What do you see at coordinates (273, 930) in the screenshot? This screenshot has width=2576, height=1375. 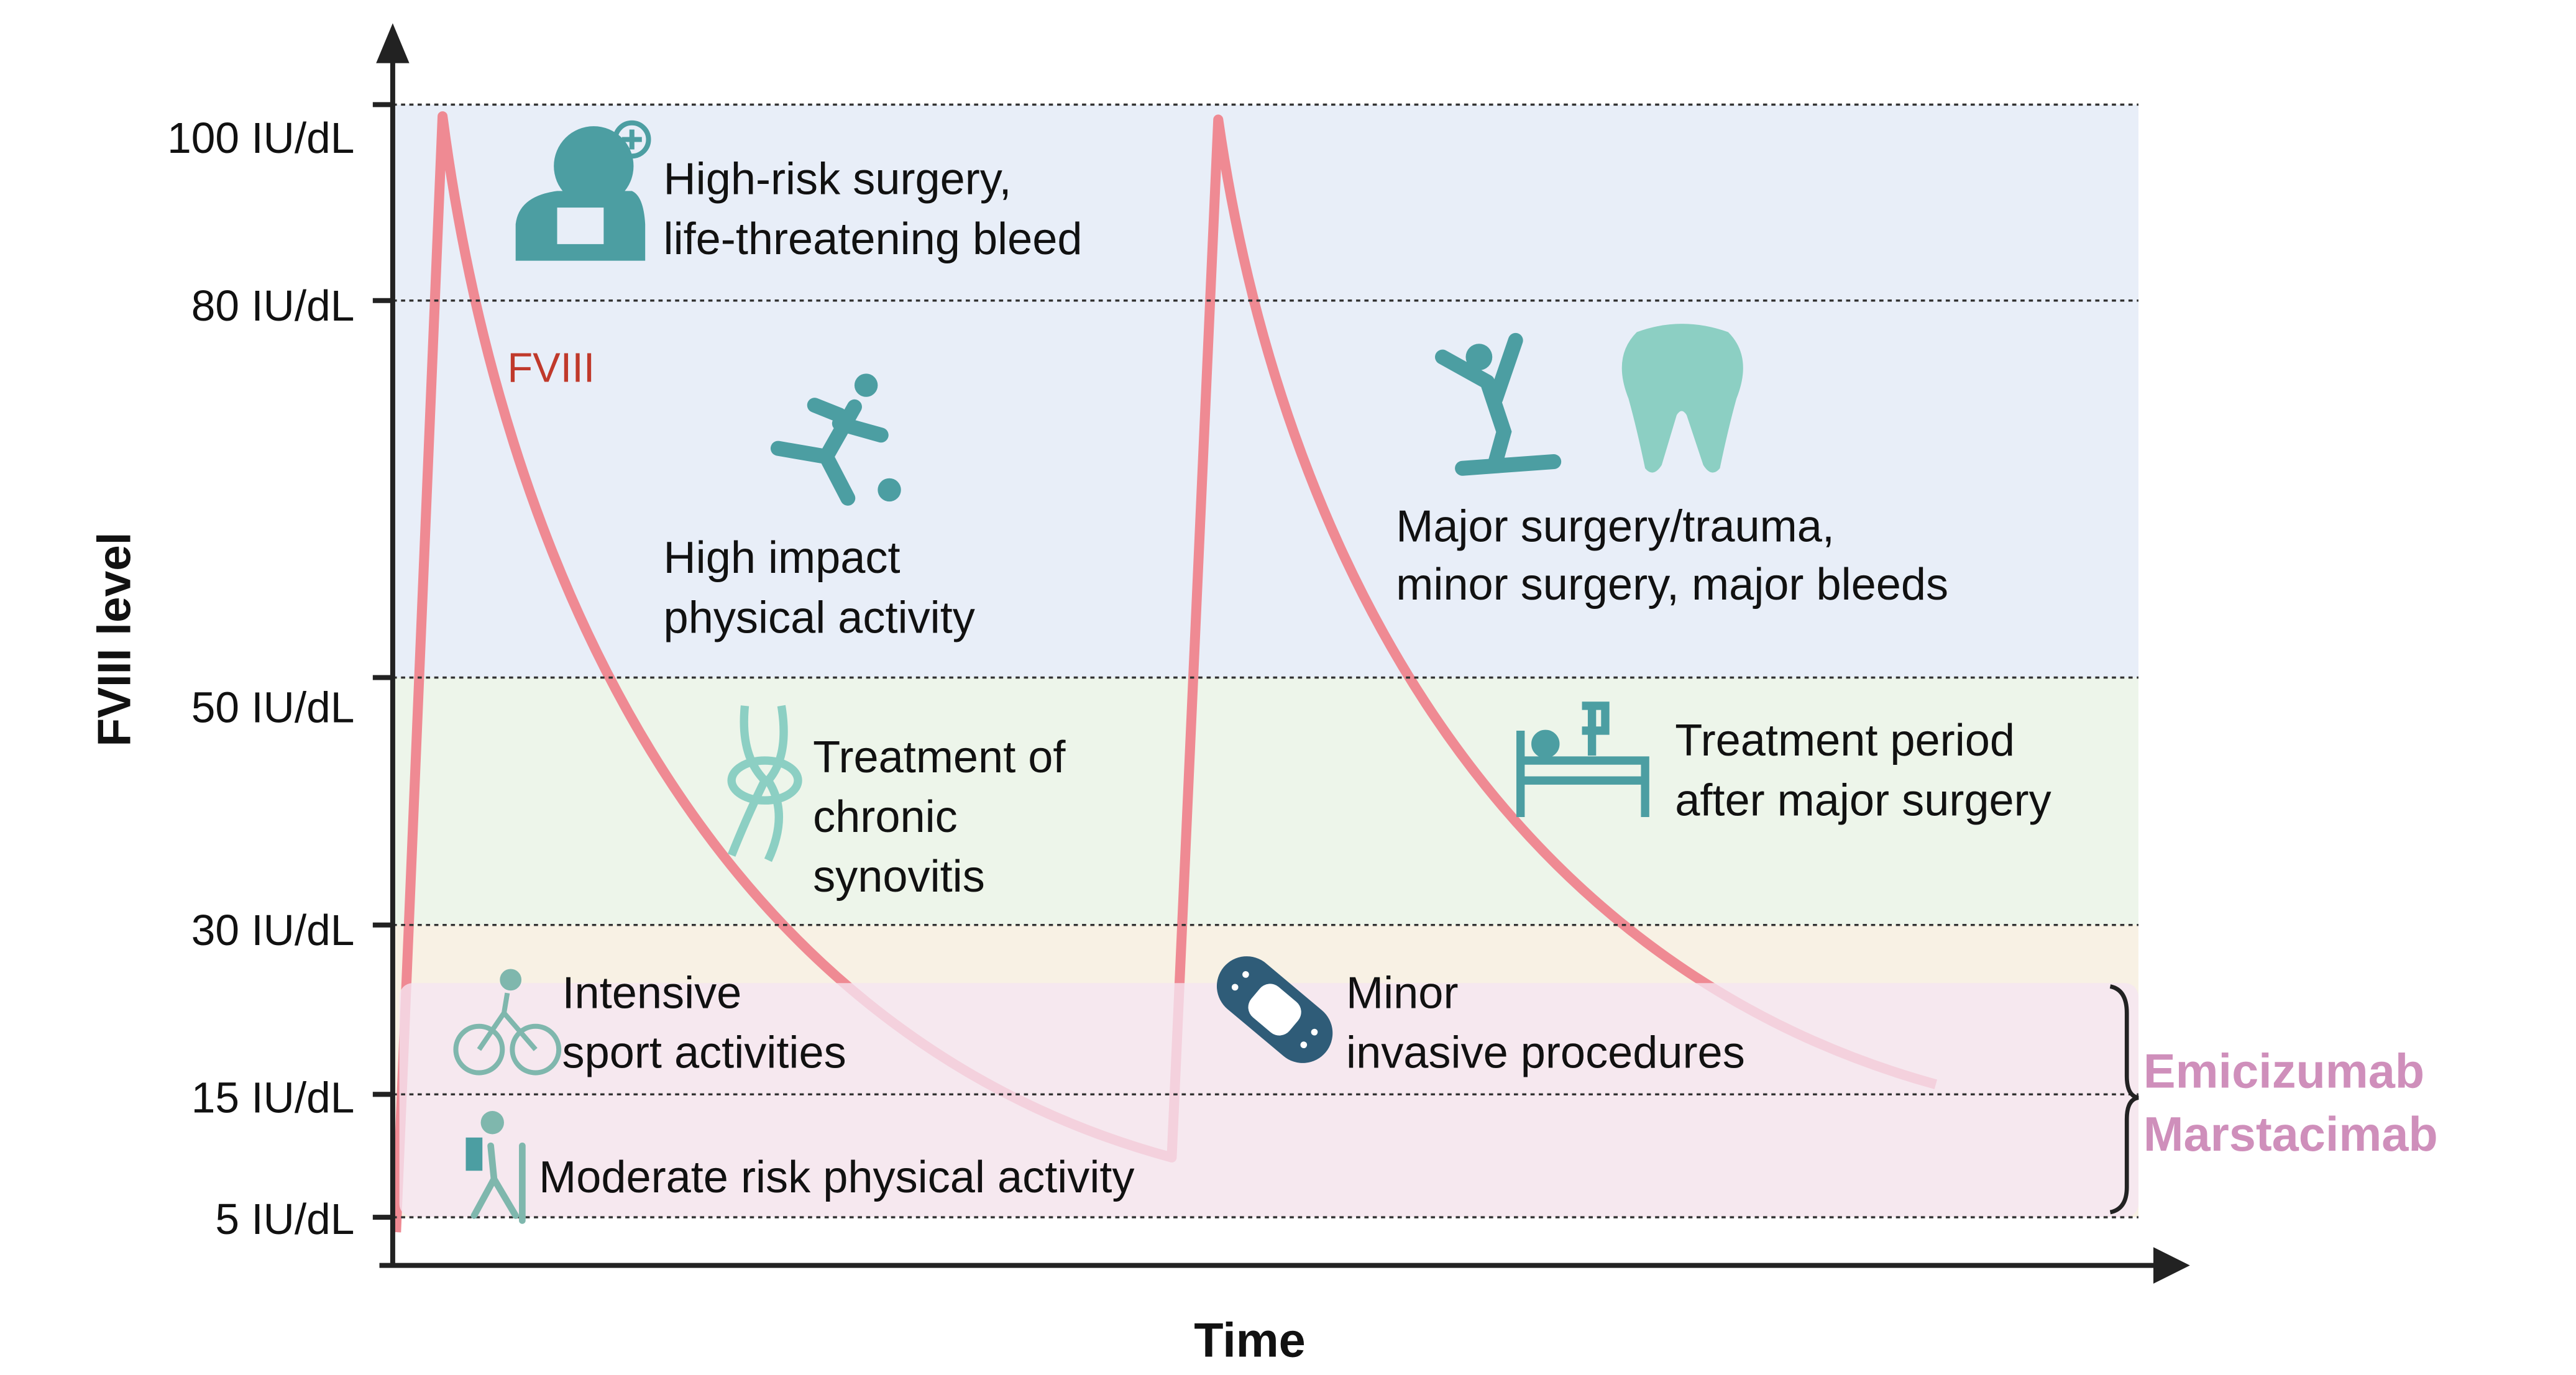 I see `y-tick-label: 30 IU/dL` at bounding box center [273, 930].